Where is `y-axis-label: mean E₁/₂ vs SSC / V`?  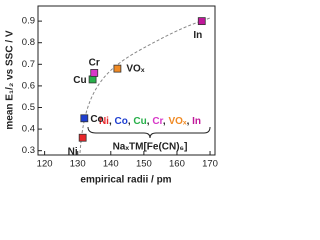 y-axis-label: mean E₁/₂ vs SSC / V is located at coordinates (10, 80).